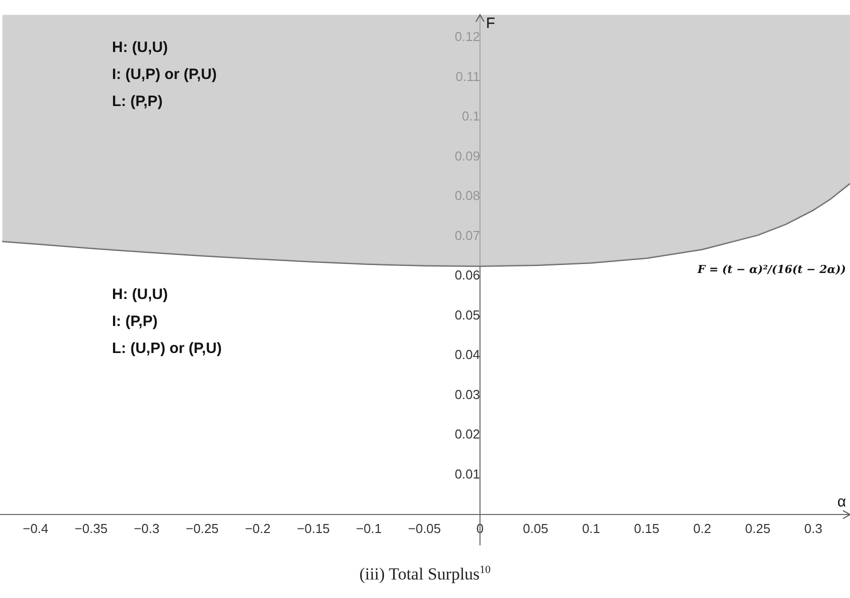 The height and width of the screenshot is (598, 850). I want to click on x-axis-title: α, so click(841, 502).